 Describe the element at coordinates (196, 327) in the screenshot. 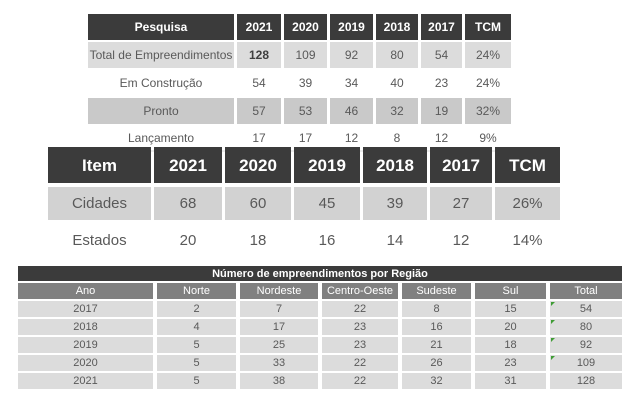

I see `table-cell: 4` at that location.